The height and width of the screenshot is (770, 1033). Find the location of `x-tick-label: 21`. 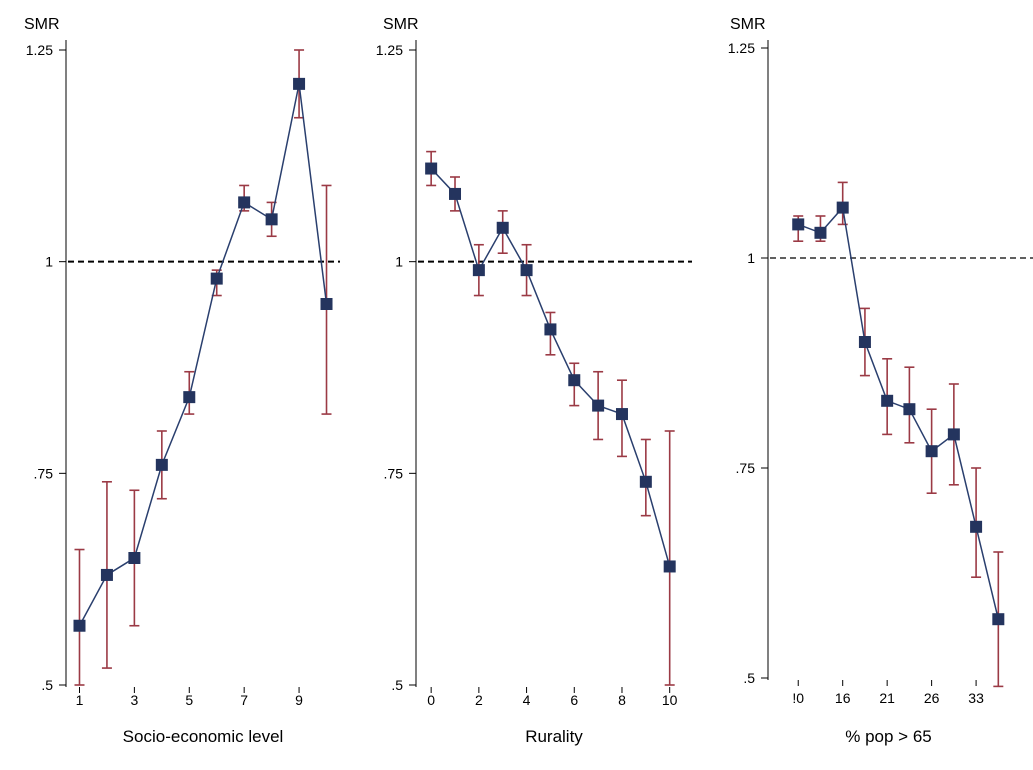

x-tick-label: 21 is located at coordinates (887, 698).